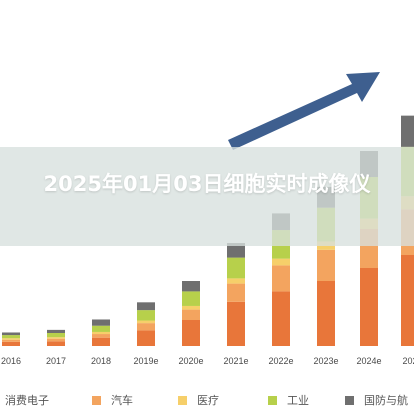  Describe the element at coordinates (408, 361) in the screenshot. I see `x-tick-label: 202` at that location.